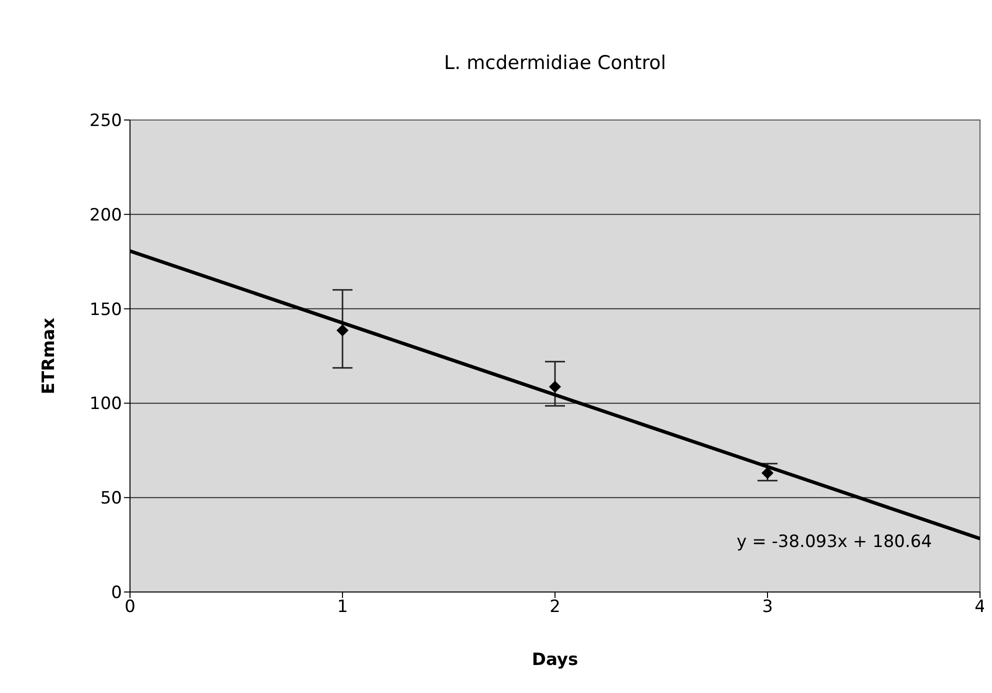  I want to click on y-axis-title: ETRmax, so click(49, 356).